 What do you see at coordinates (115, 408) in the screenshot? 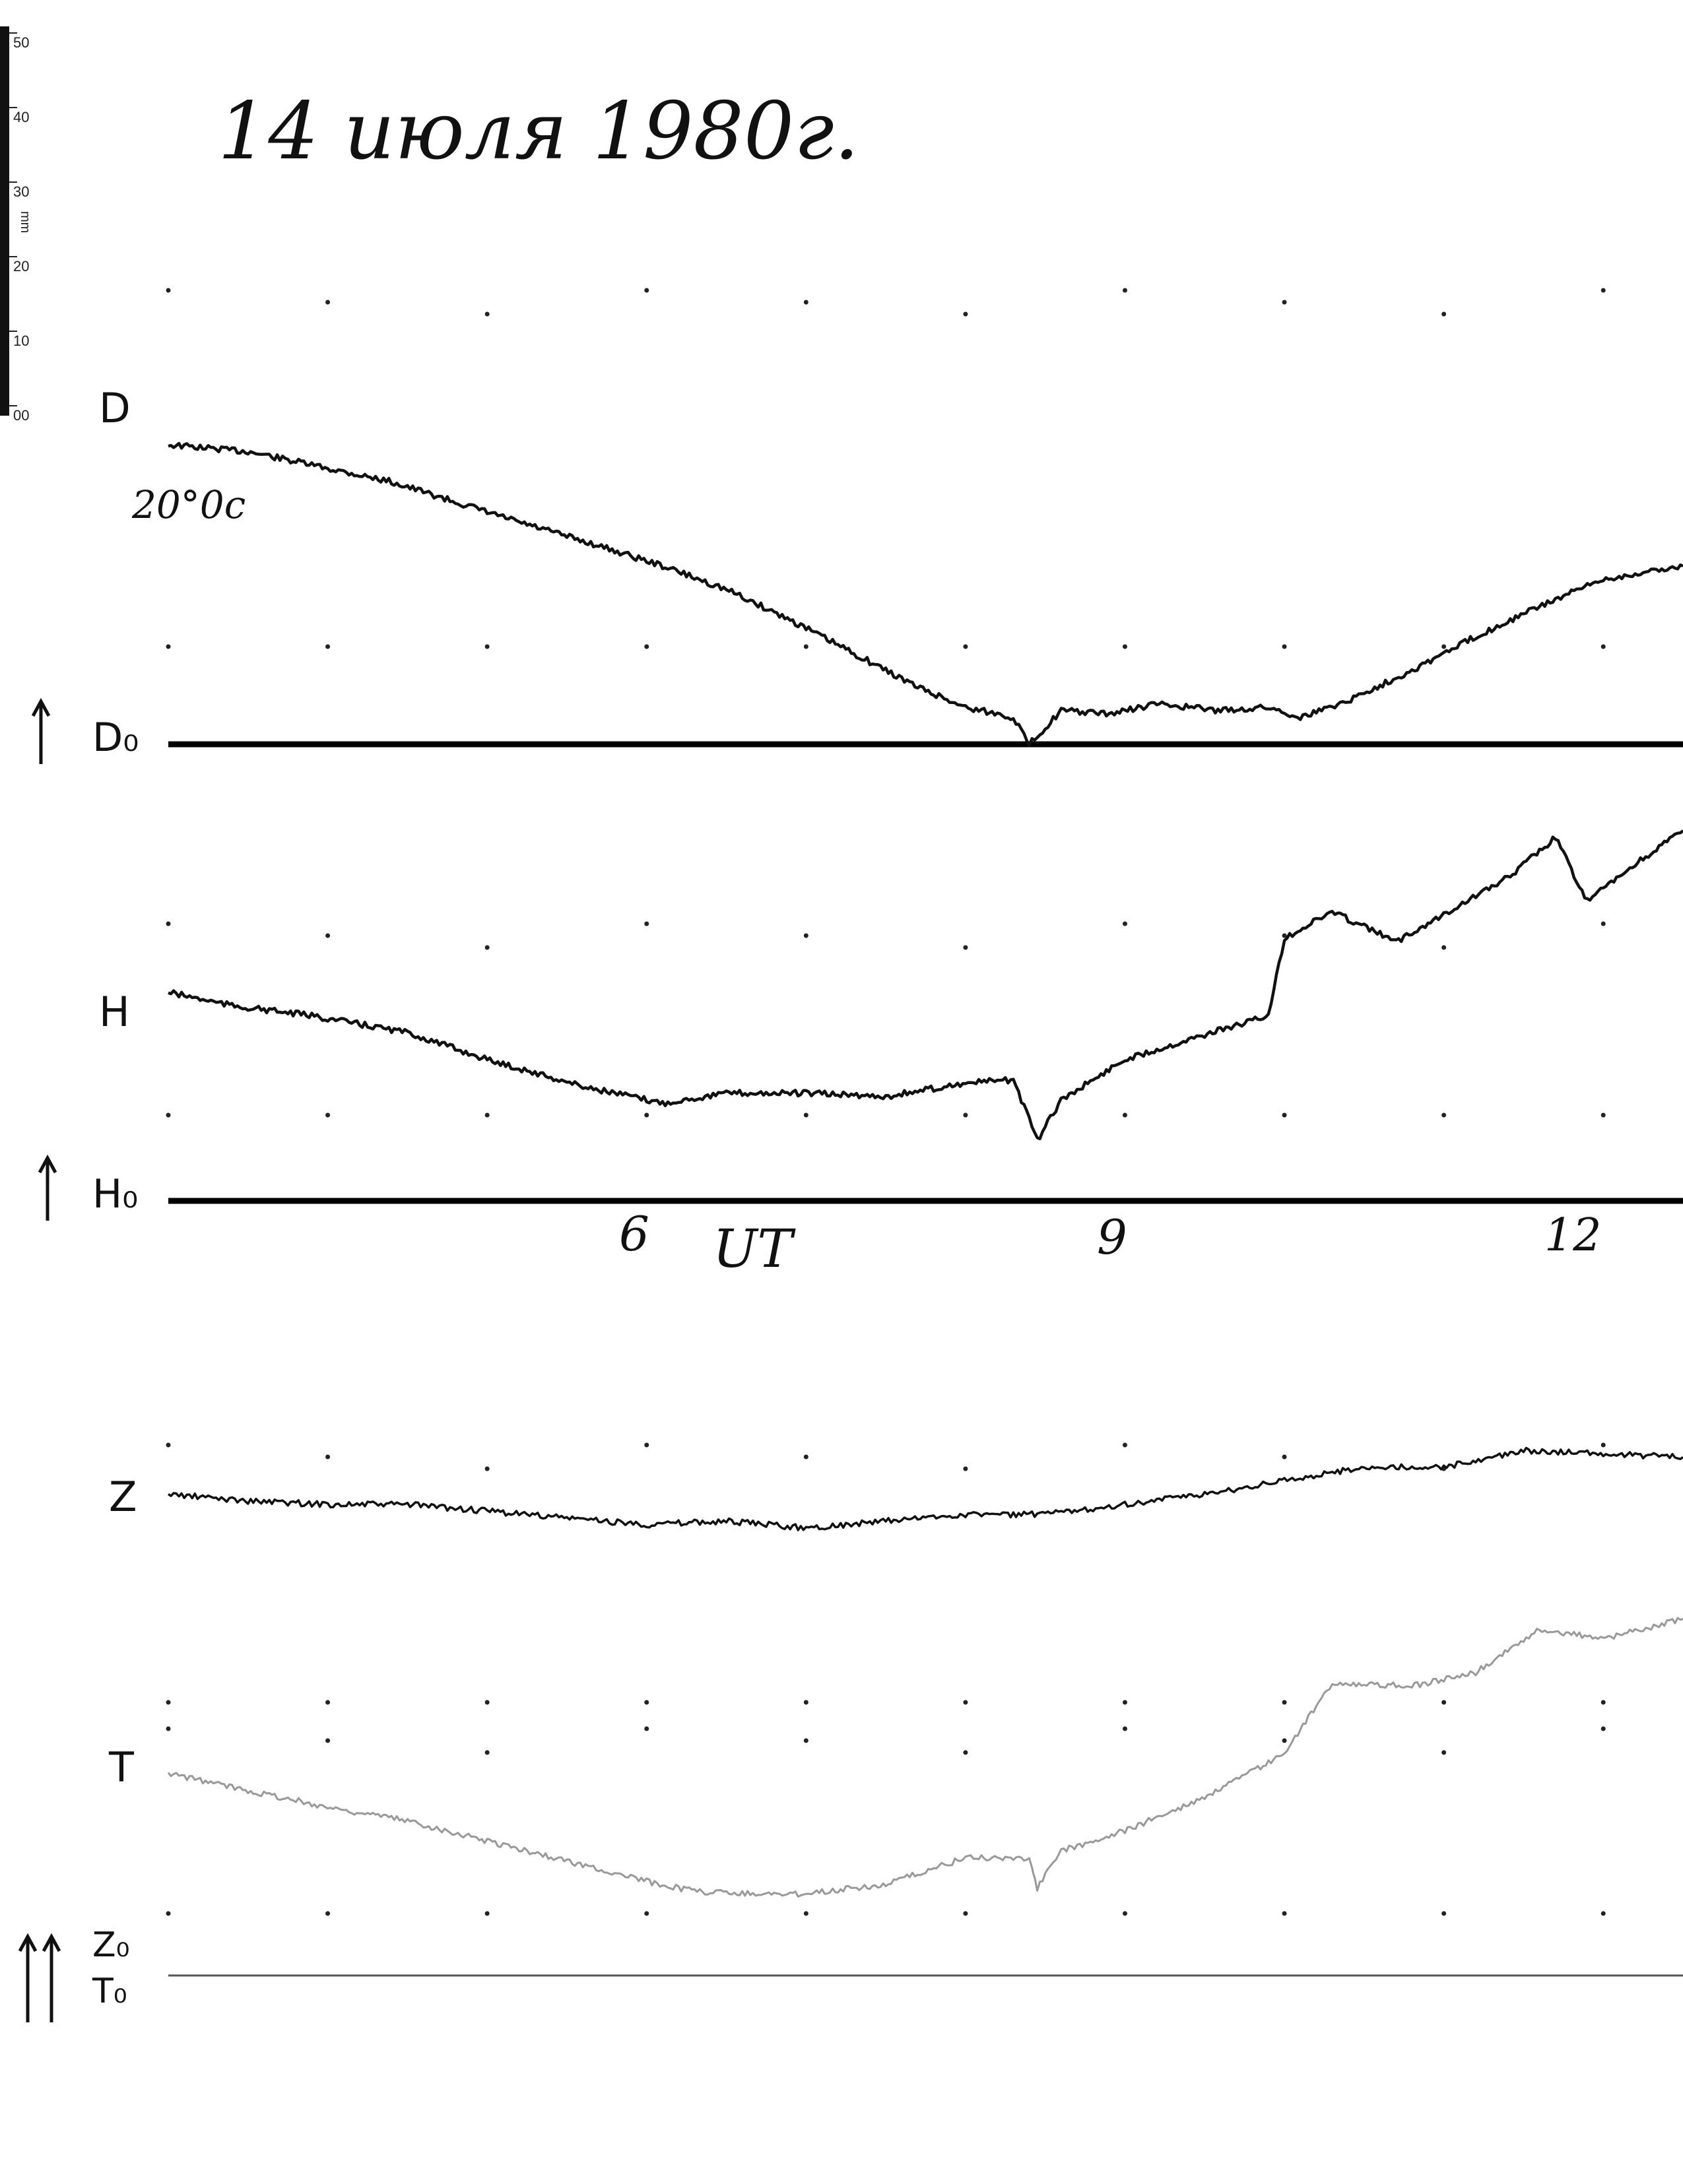
I see `component-label: D` at bounding box center [115, 408].